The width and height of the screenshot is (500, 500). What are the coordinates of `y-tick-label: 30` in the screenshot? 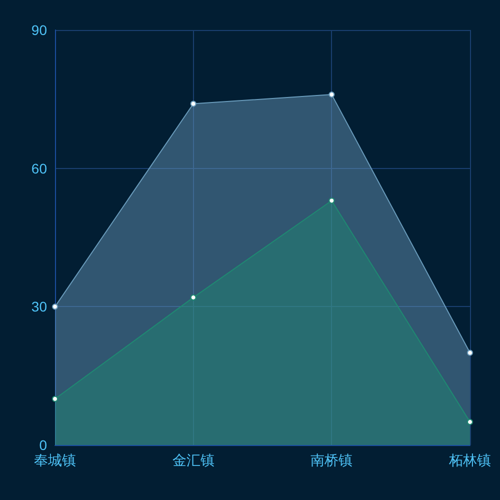 It's located at (39, 306).